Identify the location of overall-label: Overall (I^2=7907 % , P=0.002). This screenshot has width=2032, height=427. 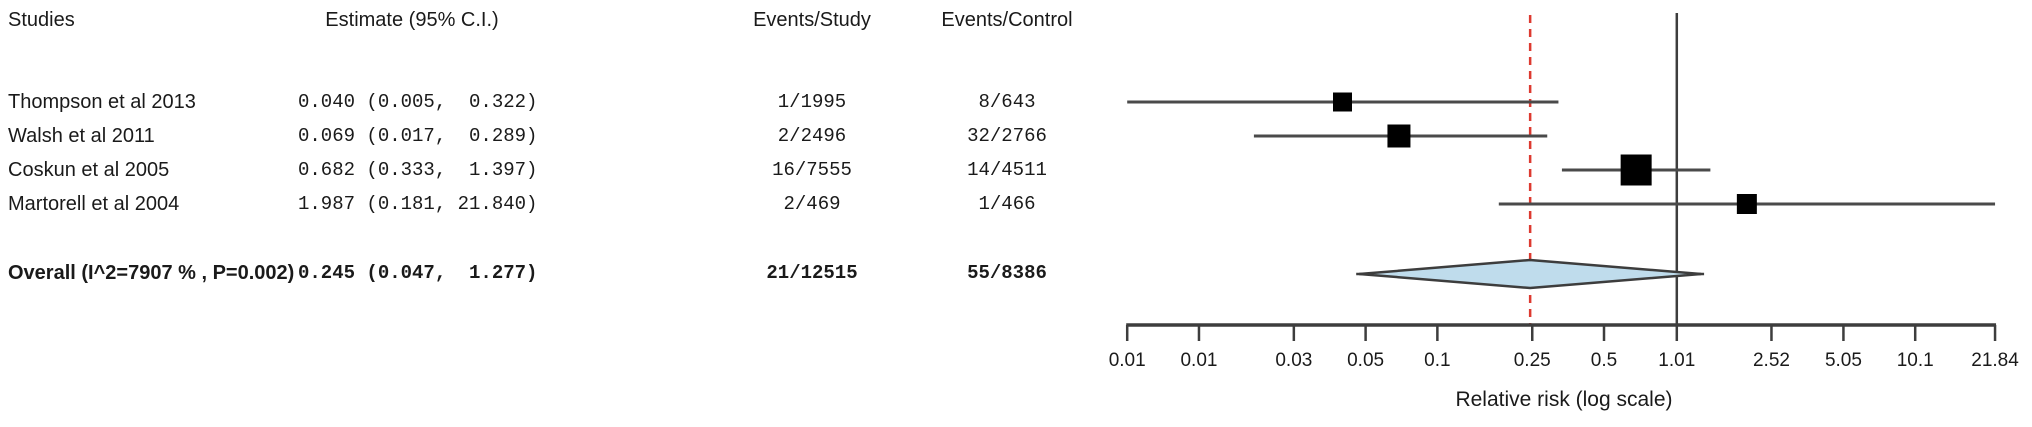
(151, 273).